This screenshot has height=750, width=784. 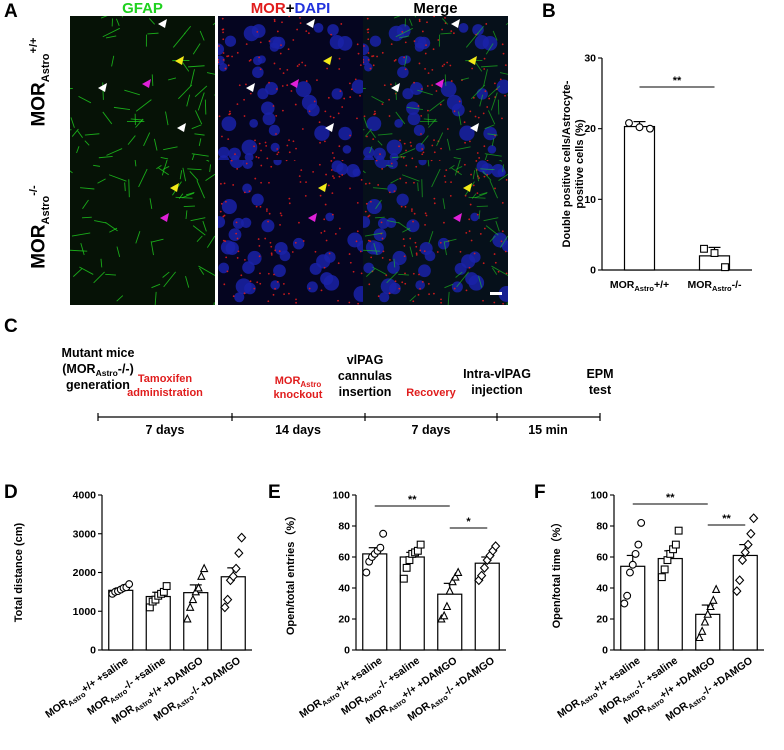 What do you see at coordinates (714, 286) in the screenshot?
I see `x-tick-label: MORAstro-/-` at bounding box center [714, 286].